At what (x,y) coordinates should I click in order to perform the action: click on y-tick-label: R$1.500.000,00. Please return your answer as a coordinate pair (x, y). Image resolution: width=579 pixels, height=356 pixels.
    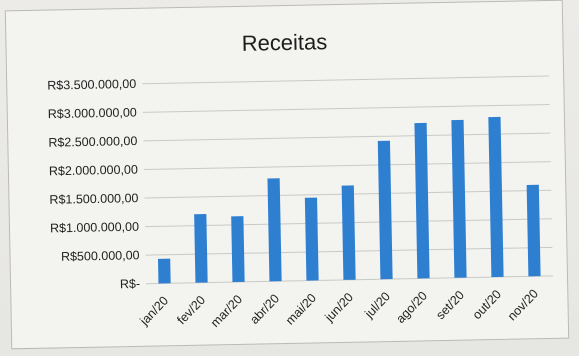
    Looking at the image, I should click on (93, 199).